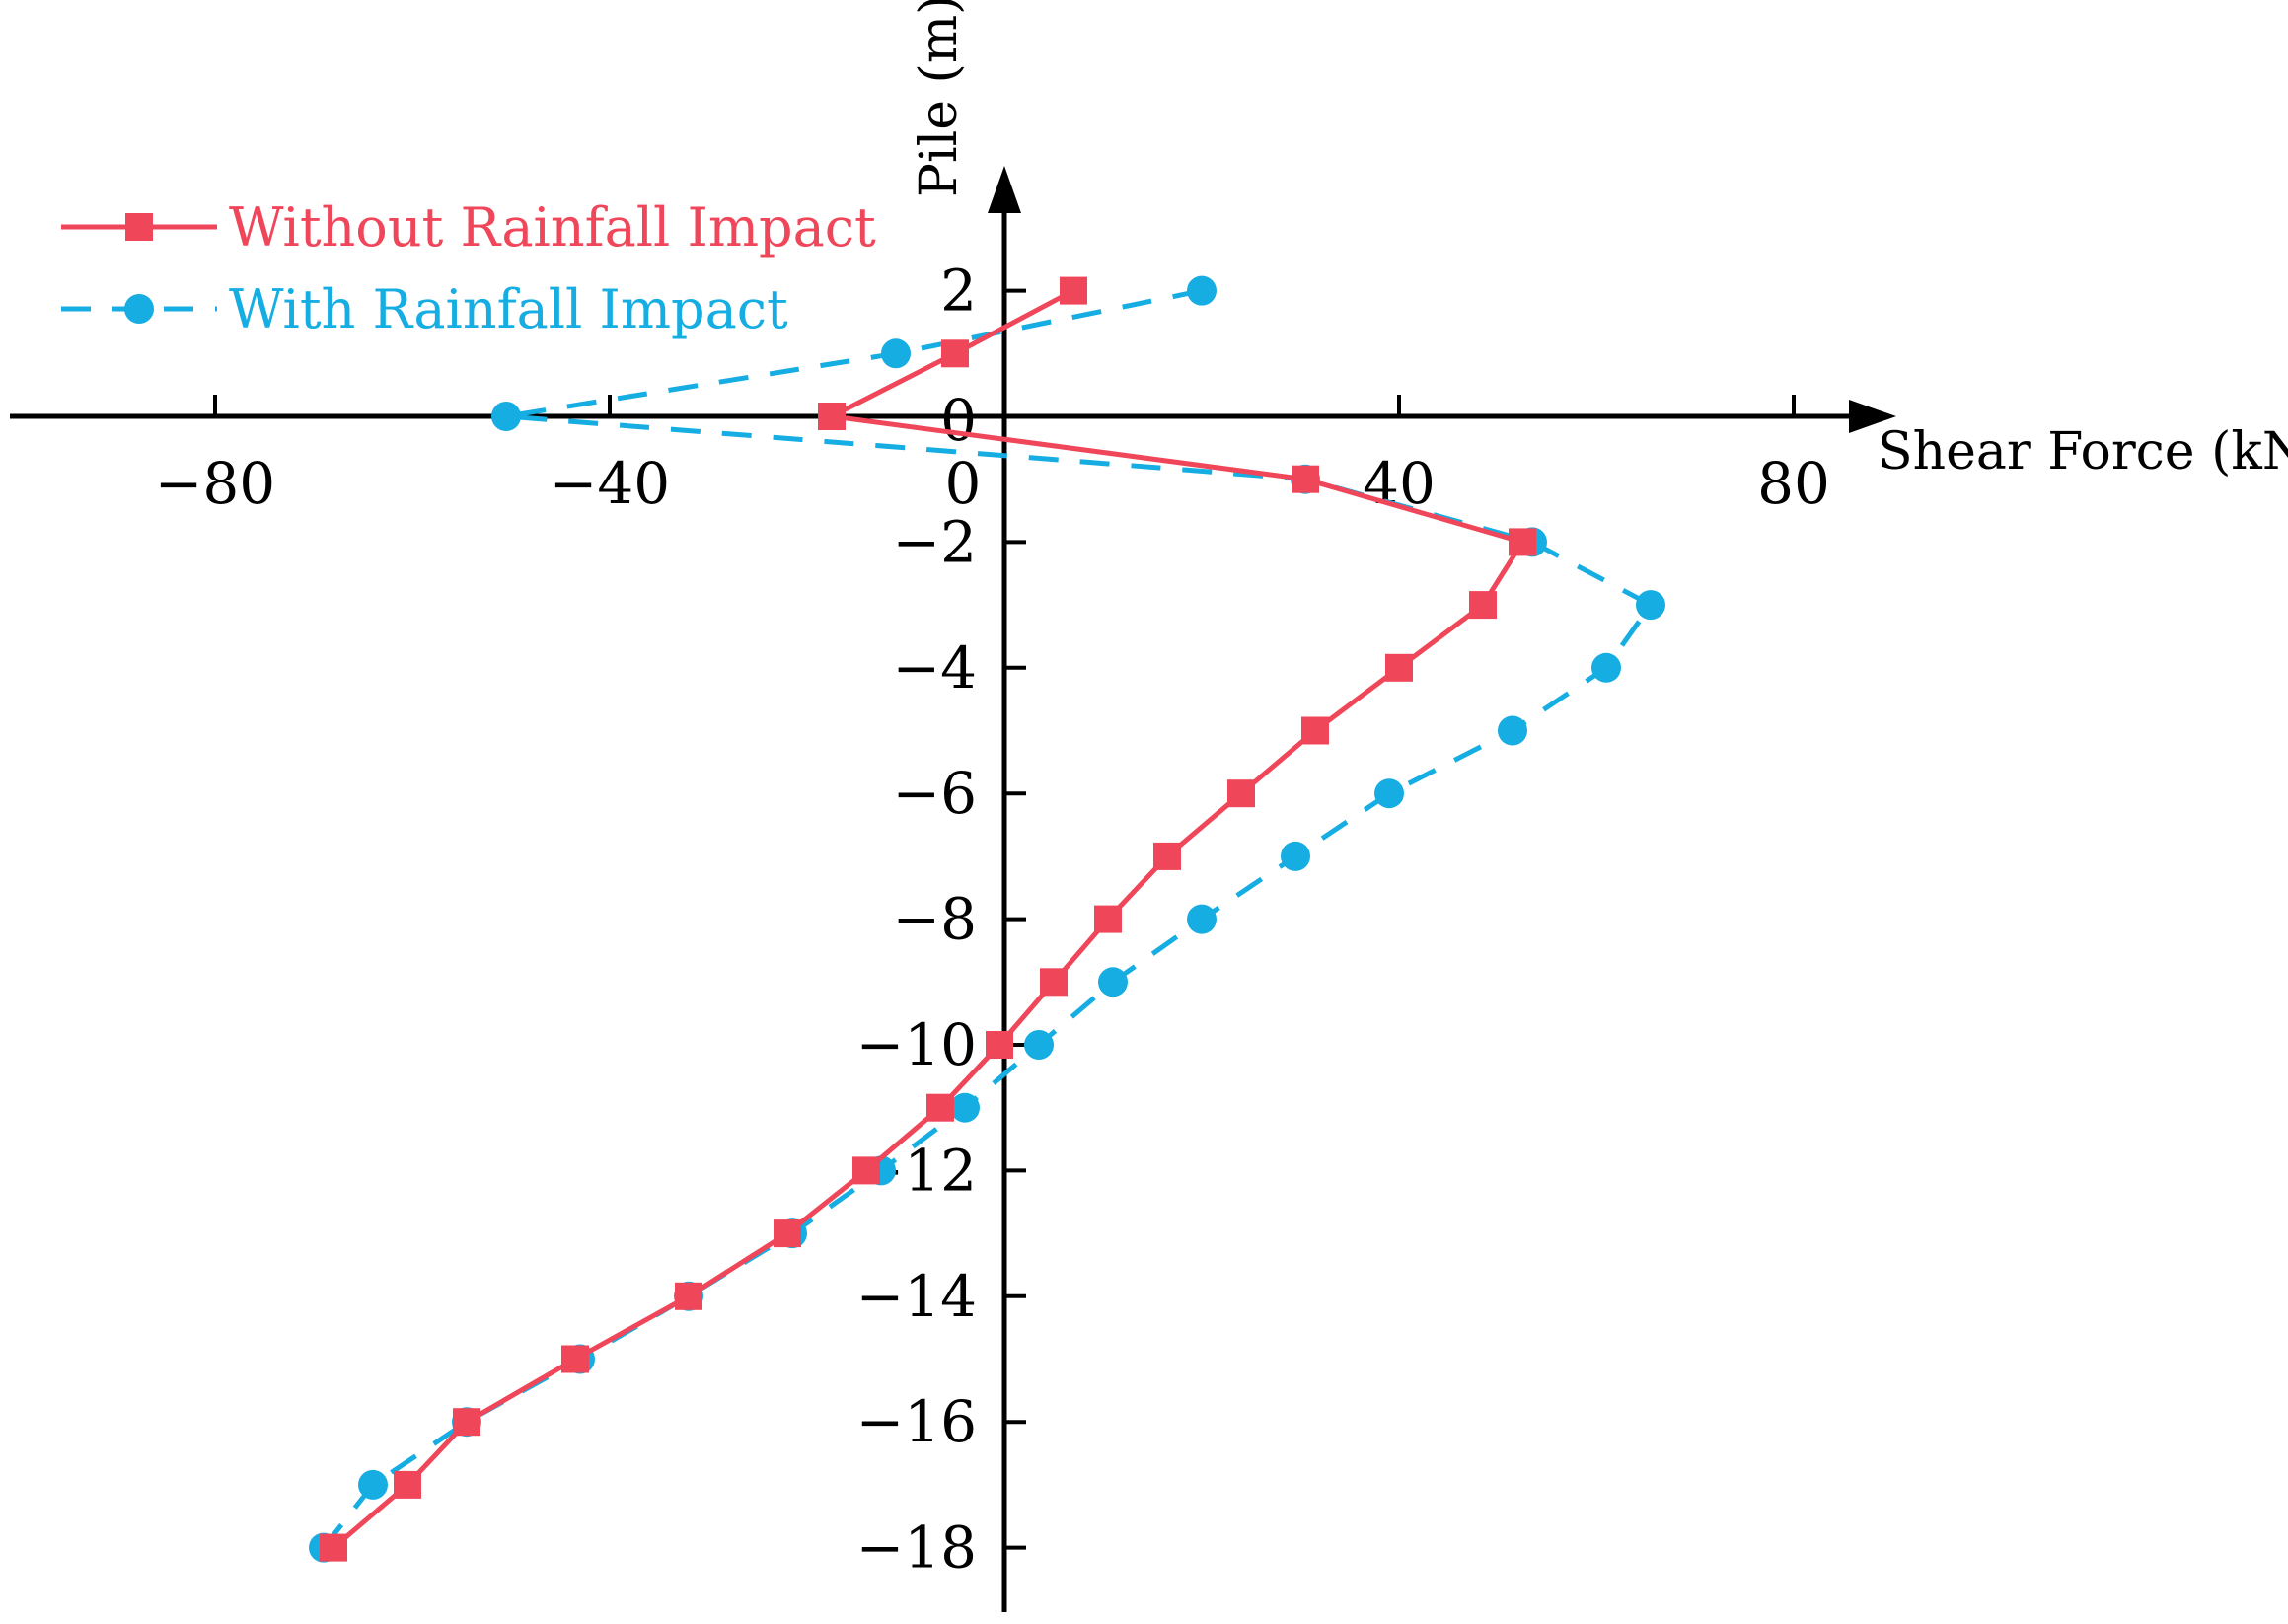 The width and height of the screenshot is (2288, 1624). What do you see at coordinates (1793, 483) in the screenshot?
I see `x-tick-label: 80` at bounding box center [1793, 483].